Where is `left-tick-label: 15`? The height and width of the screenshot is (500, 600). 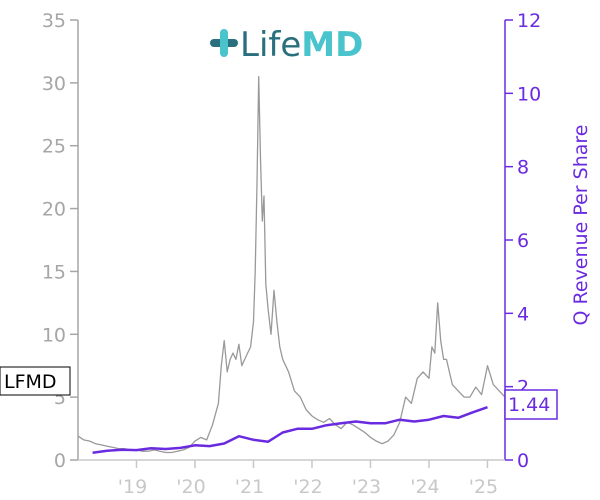
left-tick-label: 15 is located at coordinates (54, 272).